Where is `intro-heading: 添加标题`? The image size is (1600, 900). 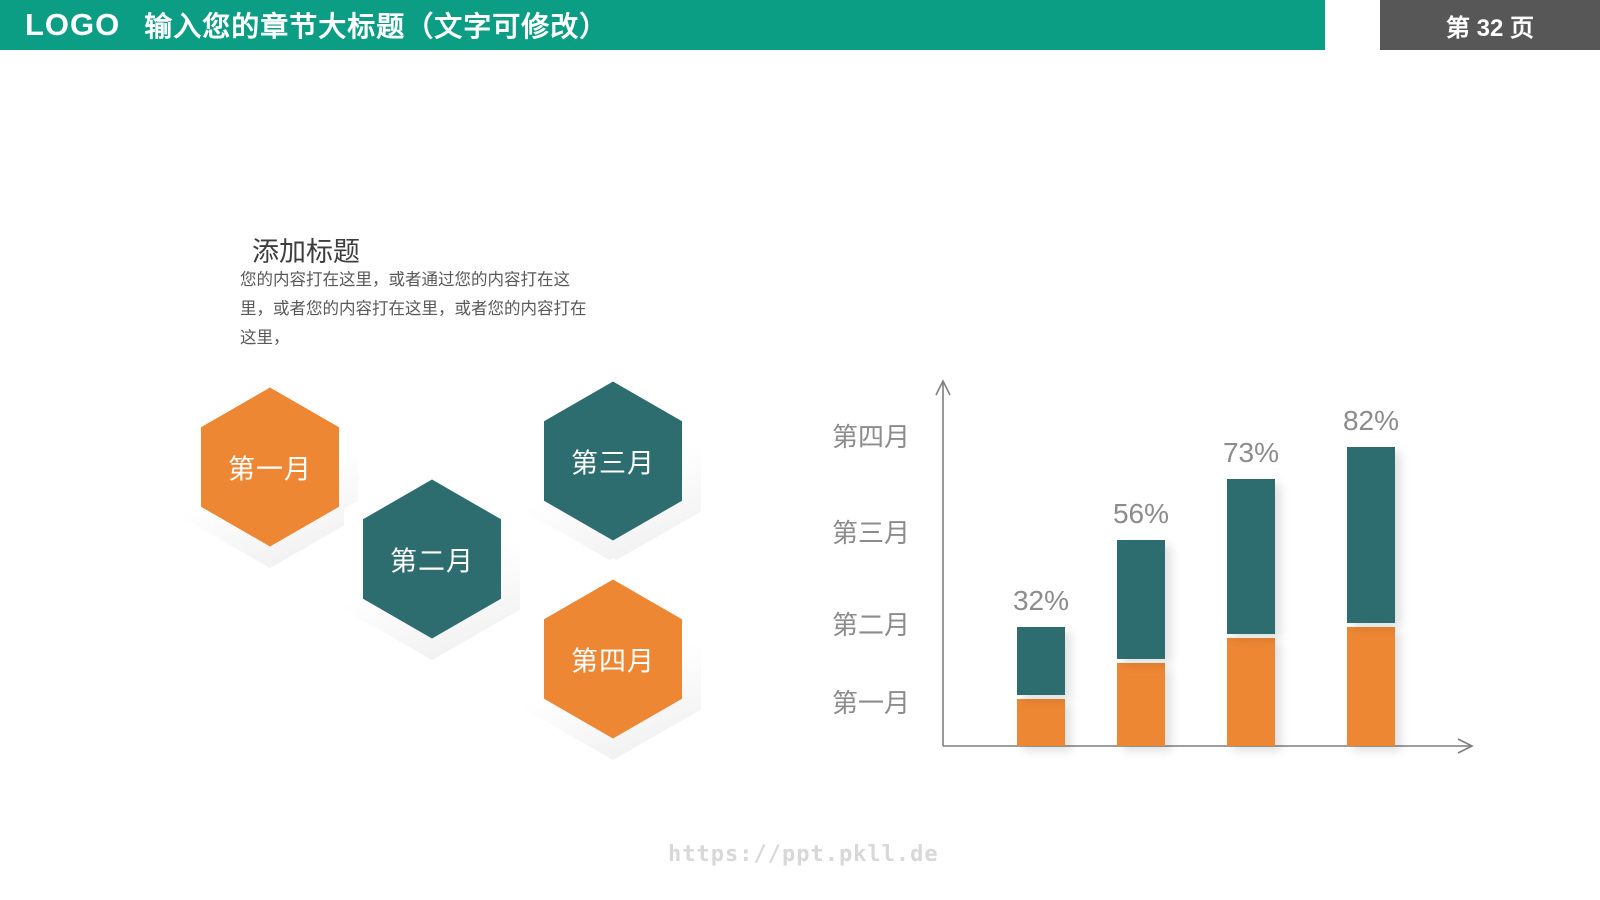 intro-heading: 添加标题 is located at coordinates (306, 252).